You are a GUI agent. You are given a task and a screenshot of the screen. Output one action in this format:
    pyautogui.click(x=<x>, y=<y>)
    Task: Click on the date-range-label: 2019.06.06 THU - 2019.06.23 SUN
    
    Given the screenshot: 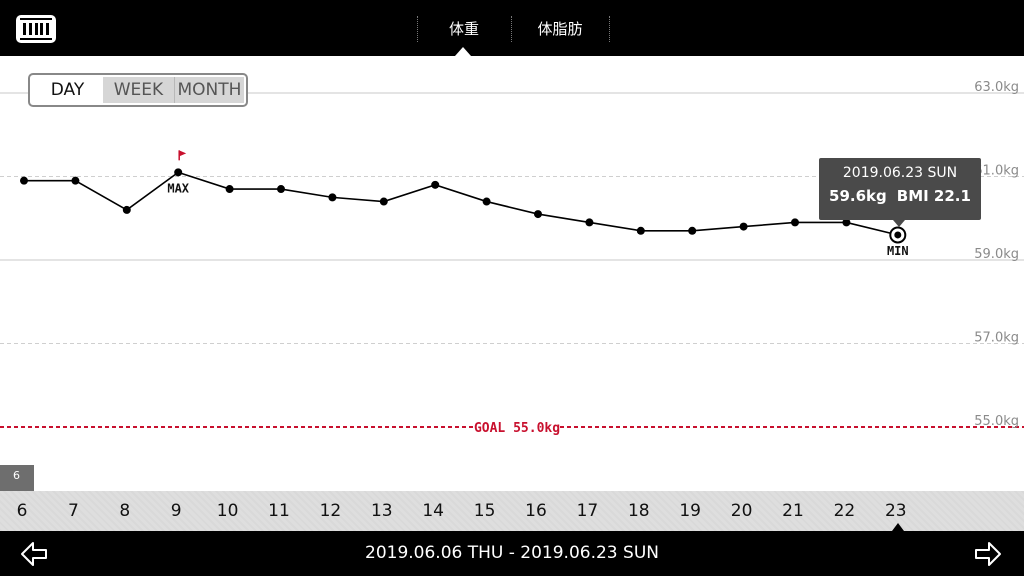 What is the action you would take?
    pyautogui.click(x=512, y=553)
    